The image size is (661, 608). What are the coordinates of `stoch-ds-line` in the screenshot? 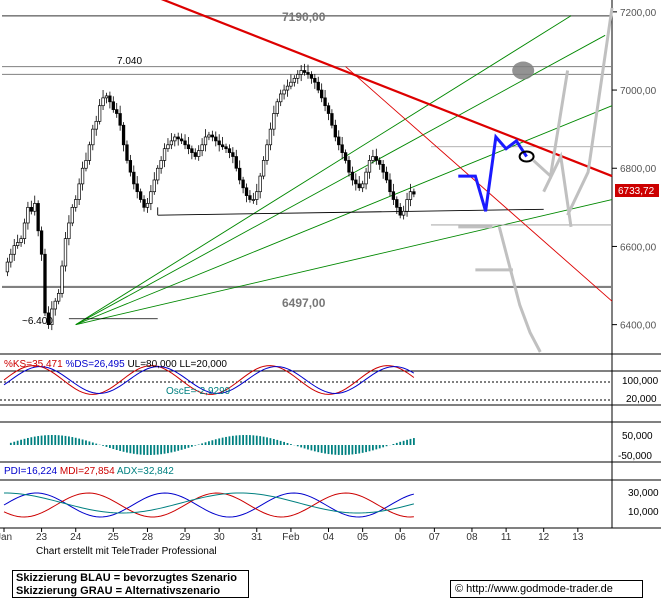 It's located at (209, 380).